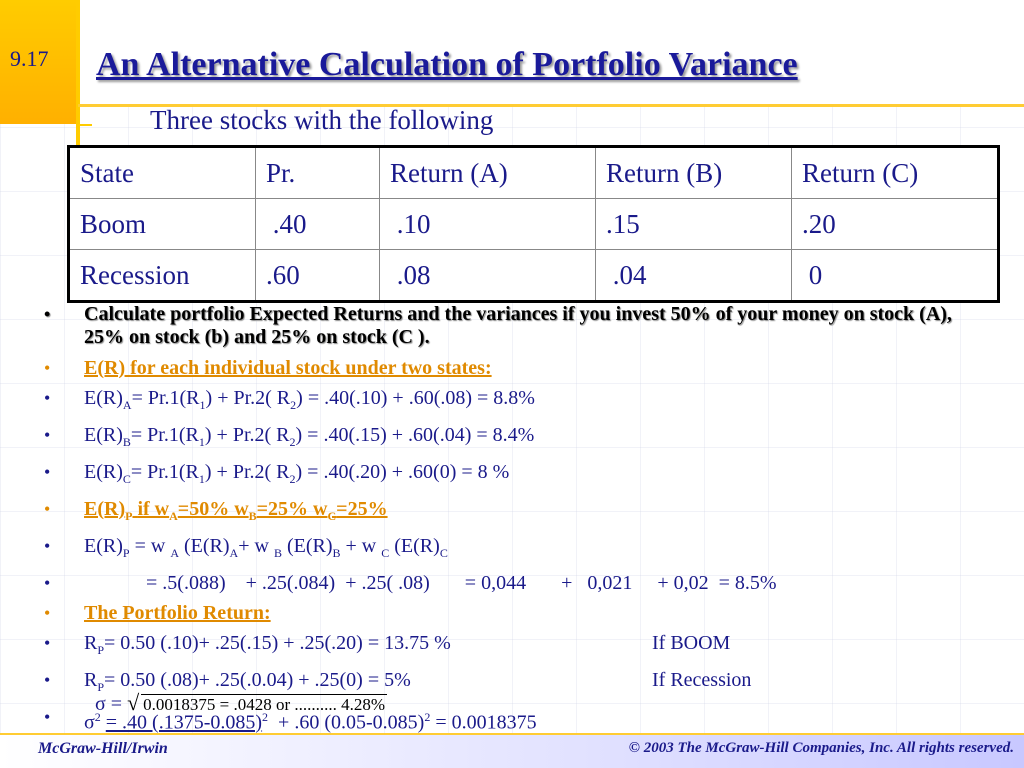 The width and height of the screenshot is (1024, 768). What do you see at coordinates (264, 704) in the screenshot?
I see `sqrt-expression: 0.0018375 = .0428 or .......... 4.28%` at bounding box center [264, 704].